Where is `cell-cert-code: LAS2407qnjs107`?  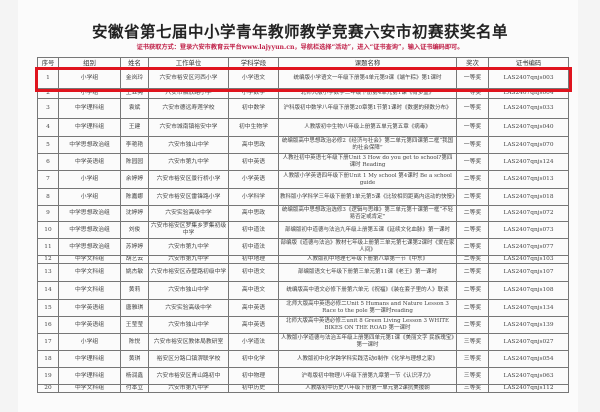 cell-cert-code: LAS2407qnjs107 is located at coordinates (528, 272).